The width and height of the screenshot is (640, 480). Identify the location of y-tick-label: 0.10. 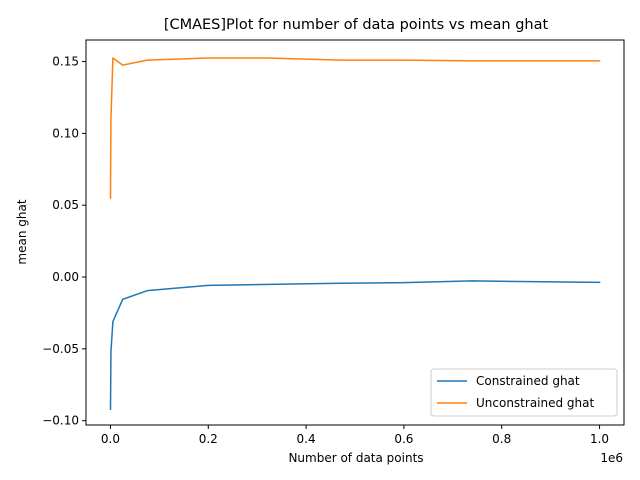
(65, 133).